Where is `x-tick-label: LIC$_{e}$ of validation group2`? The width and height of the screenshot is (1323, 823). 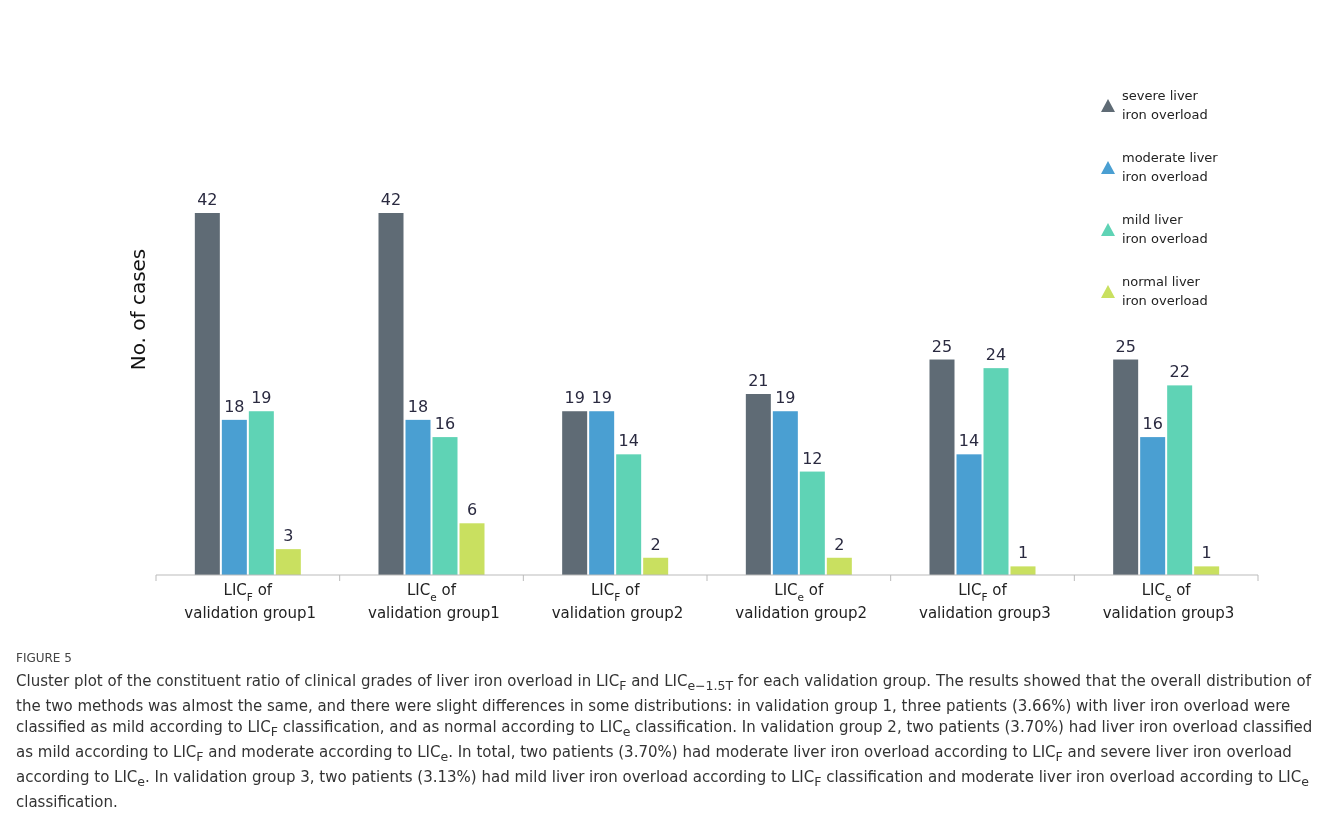
x-tick-label: LIC$_{e}$ of validation group2 is located at coordinates (799, 601).